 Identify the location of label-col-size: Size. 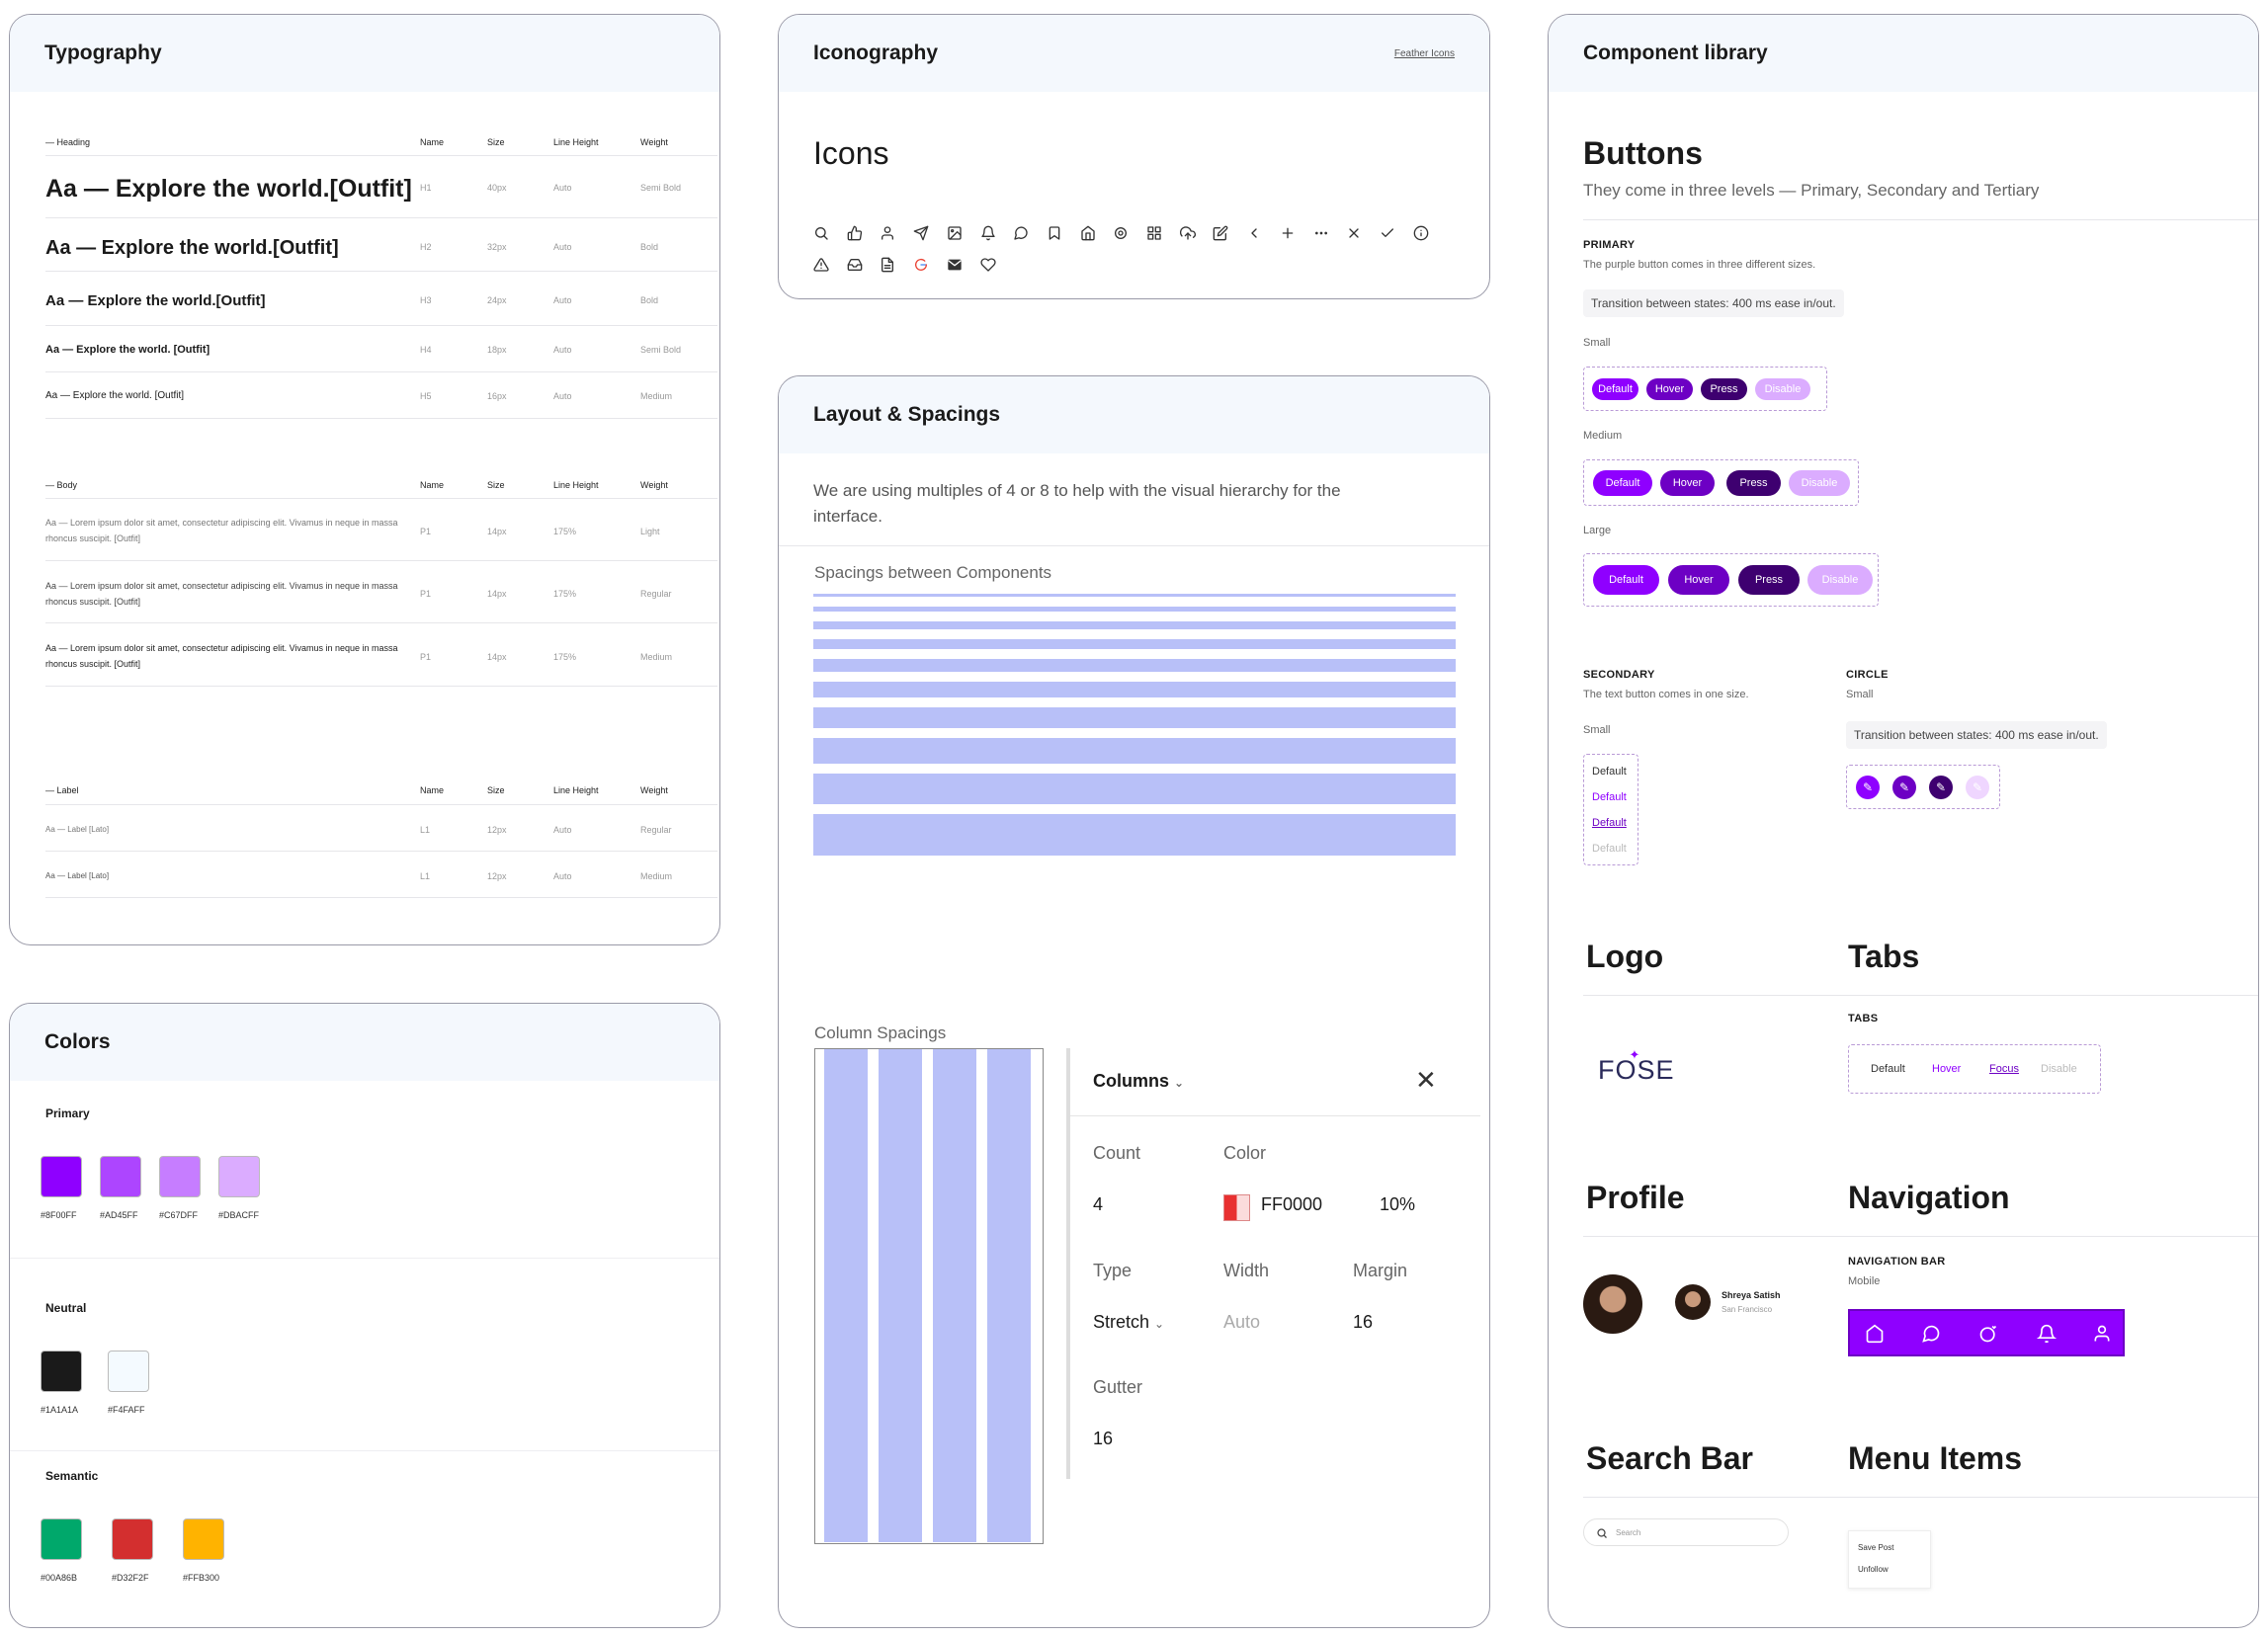
(496, 790).